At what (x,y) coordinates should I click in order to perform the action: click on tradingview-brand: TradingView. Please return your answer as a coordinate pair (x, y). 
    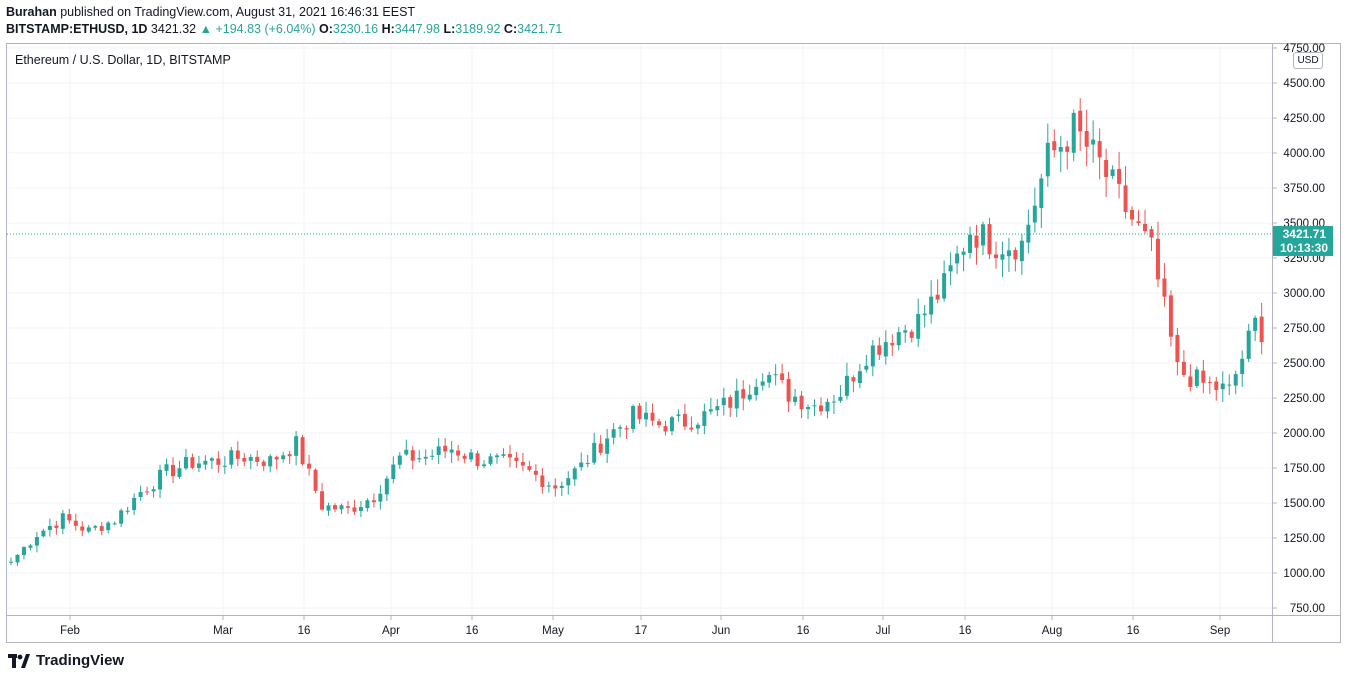
    Looking at the image, I should click on (66, 660).